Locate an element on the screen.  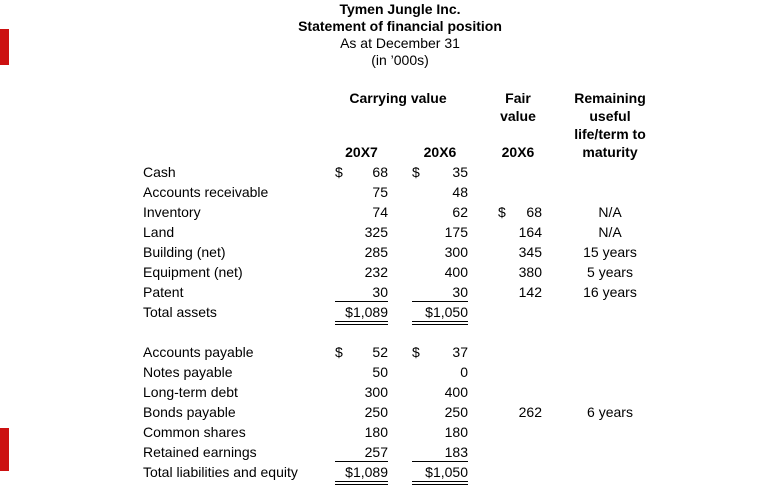
row-label: Retained earnings is located at coordinates (243, 452).